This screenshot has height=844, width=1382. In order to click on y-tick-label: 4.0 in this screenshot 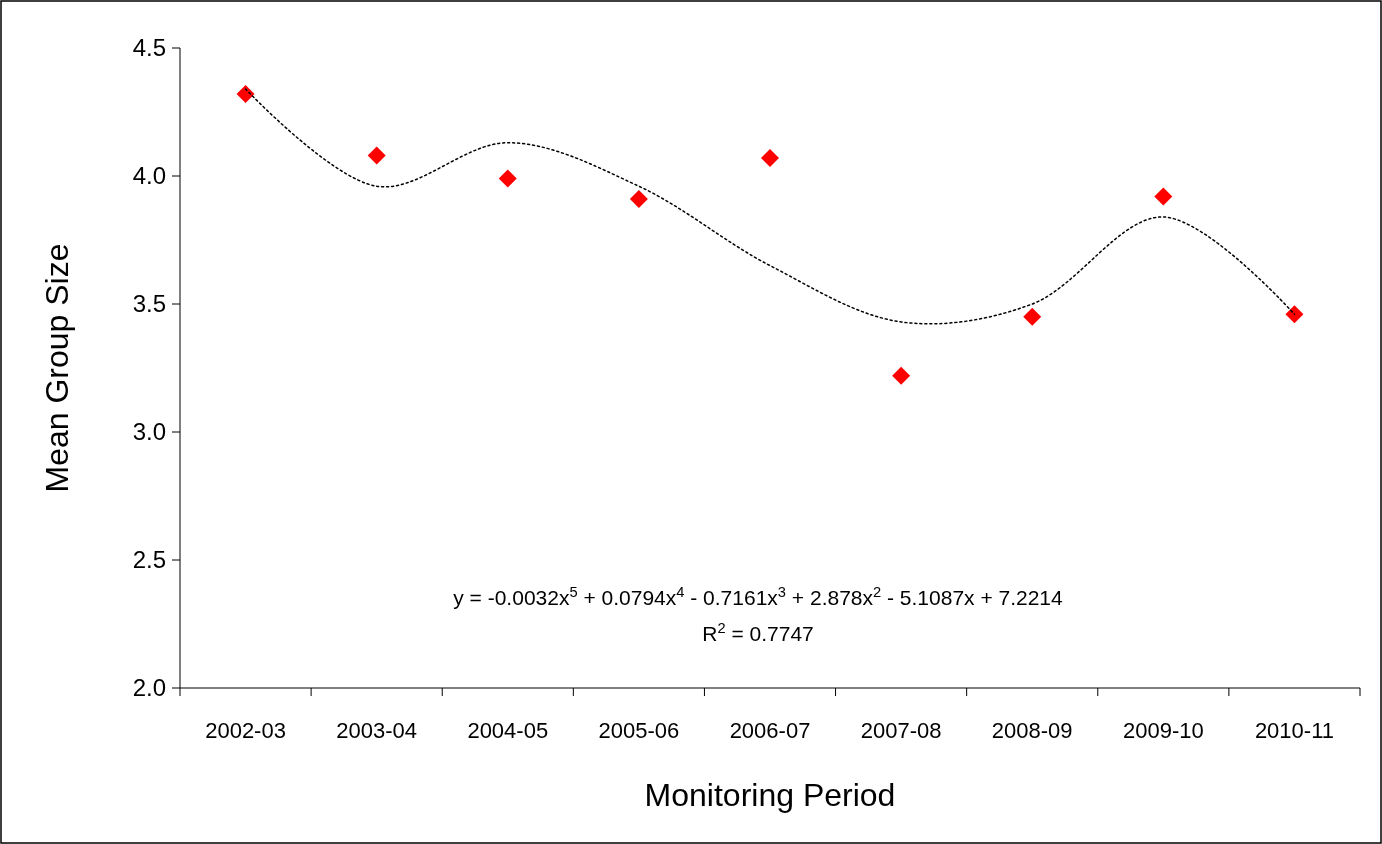, I will do `click(149, 176)`.